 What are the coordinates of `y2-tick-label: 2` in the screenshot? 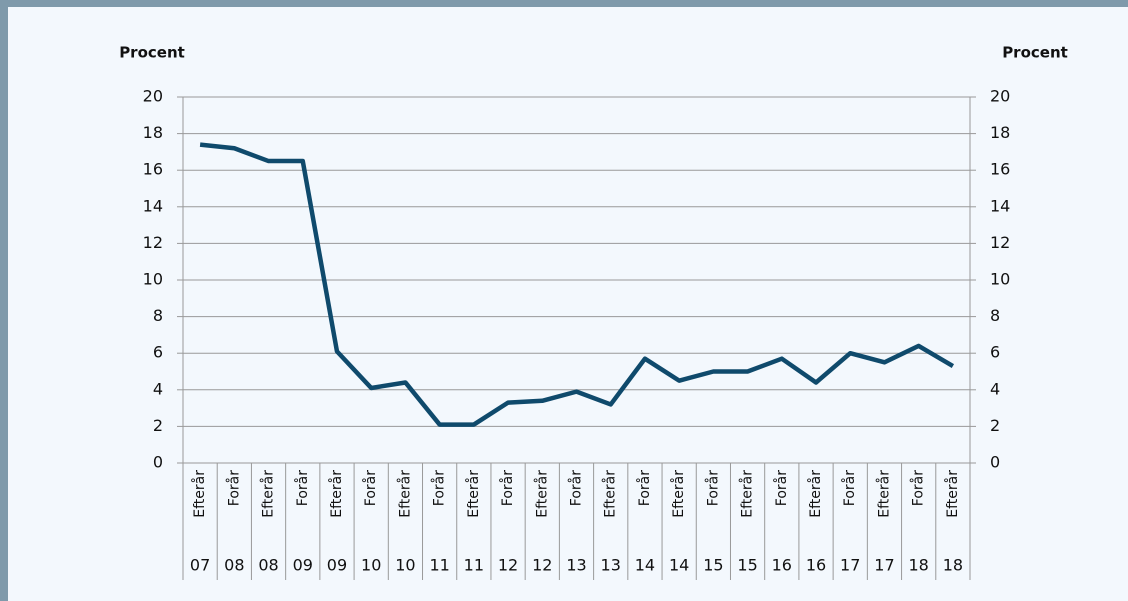 It's located at (995, 425).